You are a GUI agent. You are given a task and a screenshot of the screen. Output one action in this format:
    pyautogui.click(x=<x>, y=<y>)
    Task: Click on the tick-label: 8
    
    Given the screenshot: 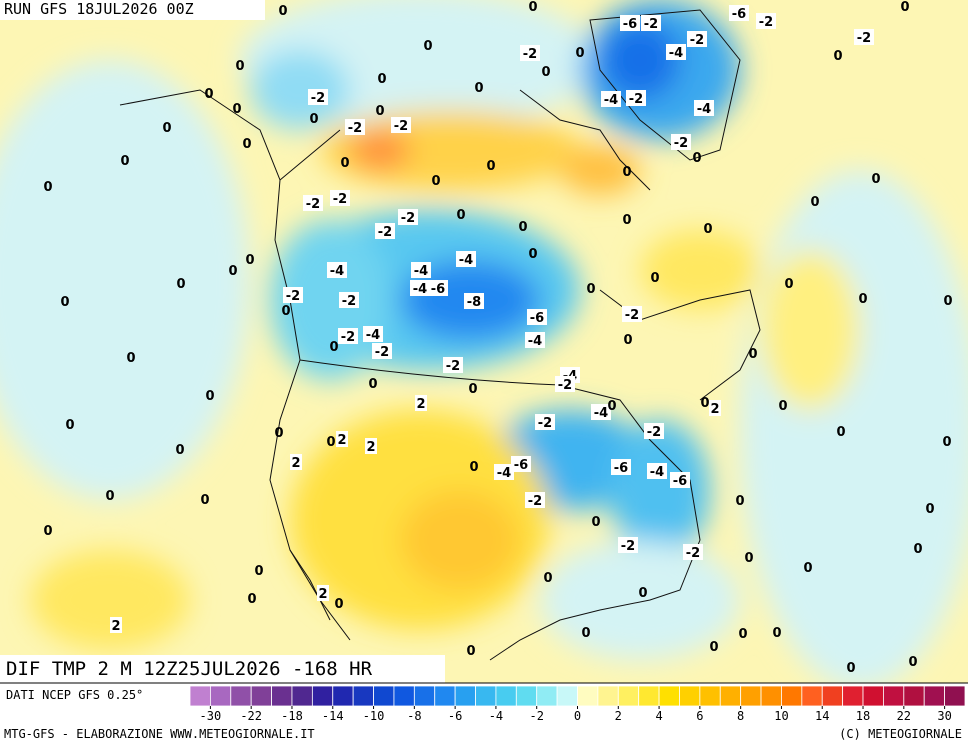 What is the action you would take?
    pyautogui.click(x=740, y=716)
    